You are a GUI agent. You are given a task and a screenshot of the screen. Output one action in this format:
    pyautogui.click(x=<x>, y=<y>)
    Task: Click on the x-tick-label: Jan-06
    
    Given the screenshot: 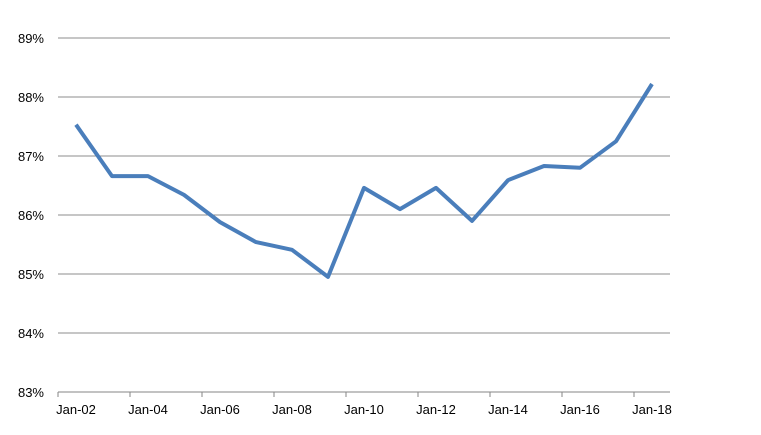 What is the action you would take?
    pyautogui.click(x=220, y=409)
    